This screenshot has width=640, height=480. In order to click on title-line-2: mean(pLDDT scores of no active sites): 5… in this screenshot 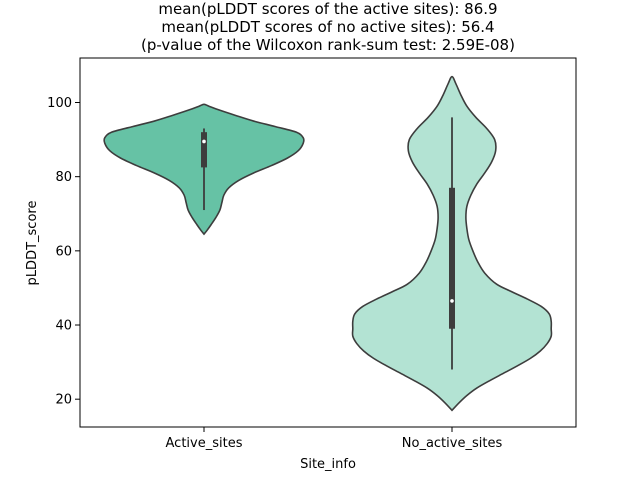, I will do `click(327, 27)`.